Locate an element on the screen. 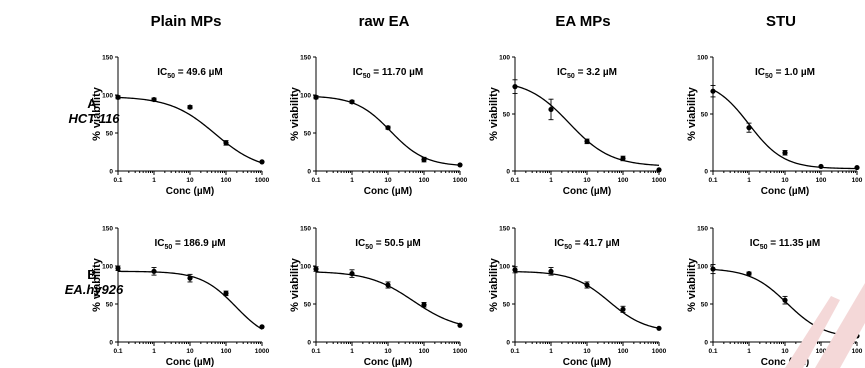 The width and height of the screenshot is (865, 368). ic50-value: = 50.5 µM is located at coordinates (397, 243).